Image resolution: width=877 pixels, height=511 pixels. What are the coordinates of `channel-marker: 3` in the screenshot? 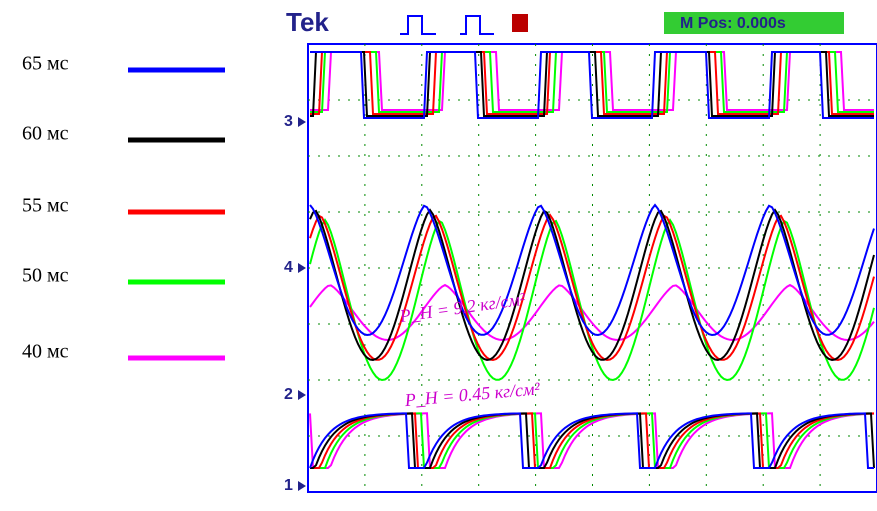 It's located at (288, 121).